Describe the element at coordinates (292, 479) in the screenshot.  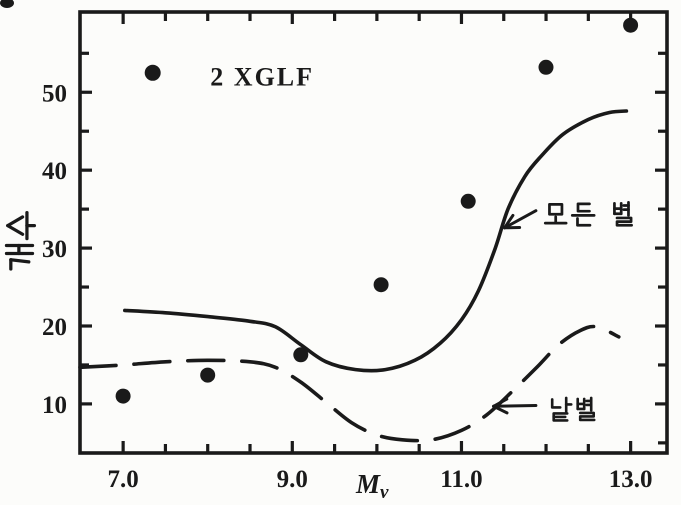
I see `x-tick-label: 9.0` at that location.